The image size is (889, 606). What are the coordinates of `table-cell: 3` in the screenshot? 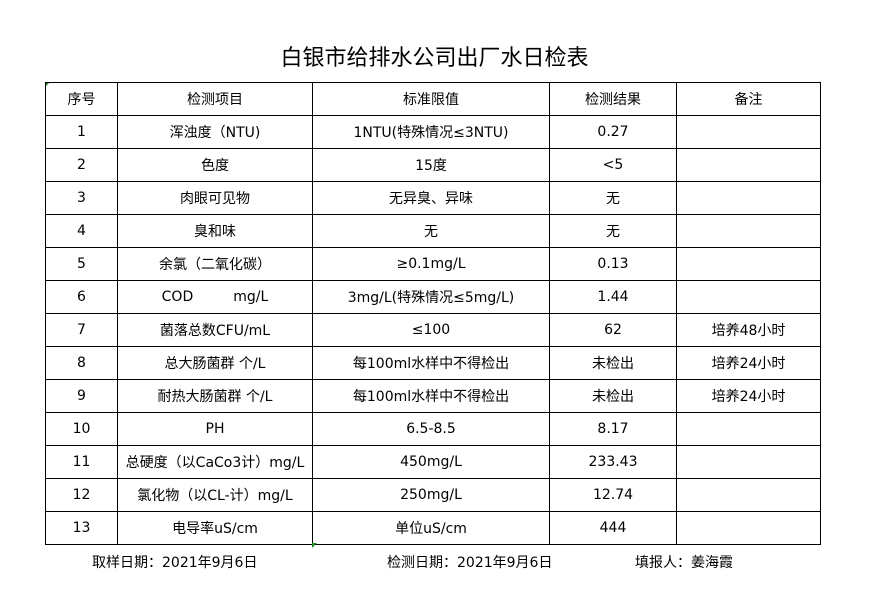 It's located at (81, 198).